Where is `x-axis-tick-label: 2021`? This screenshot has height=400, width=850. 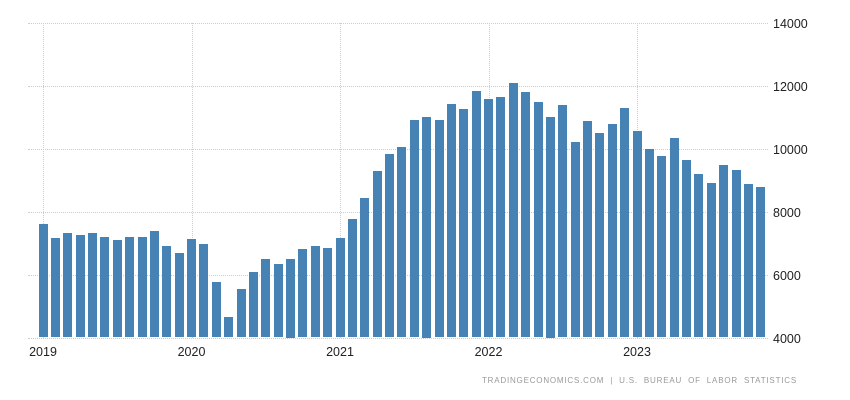
x-axis-tick-label: 2021 is located at coordinates (340, 352).